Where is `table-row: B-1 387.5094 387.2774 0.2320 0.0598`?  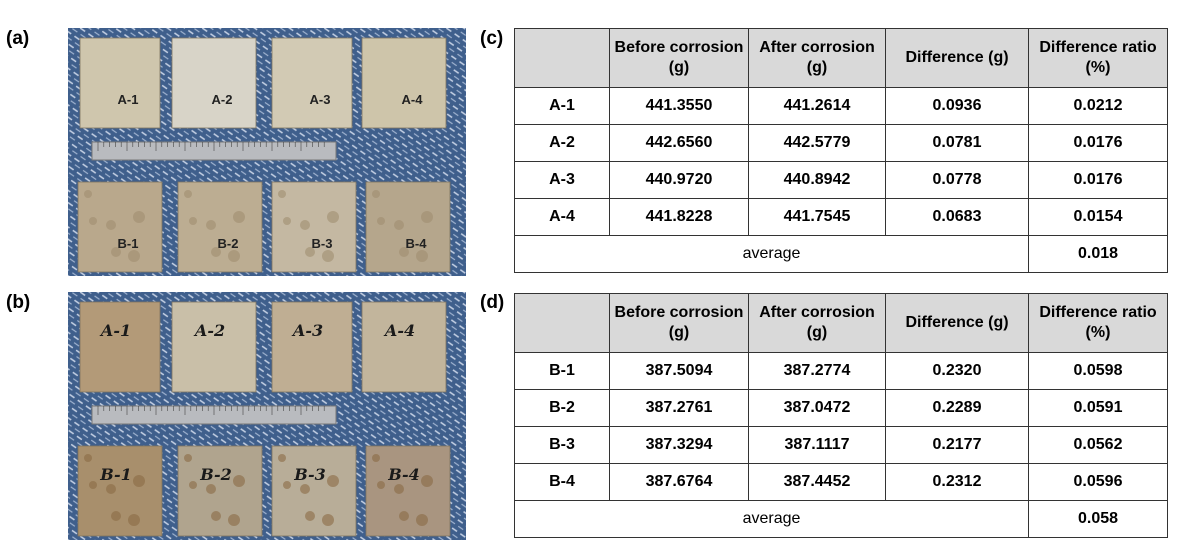
table-row: B-1 387.5094 387.2774 0.2320 0.0598 is located at coordinates (841, 371).